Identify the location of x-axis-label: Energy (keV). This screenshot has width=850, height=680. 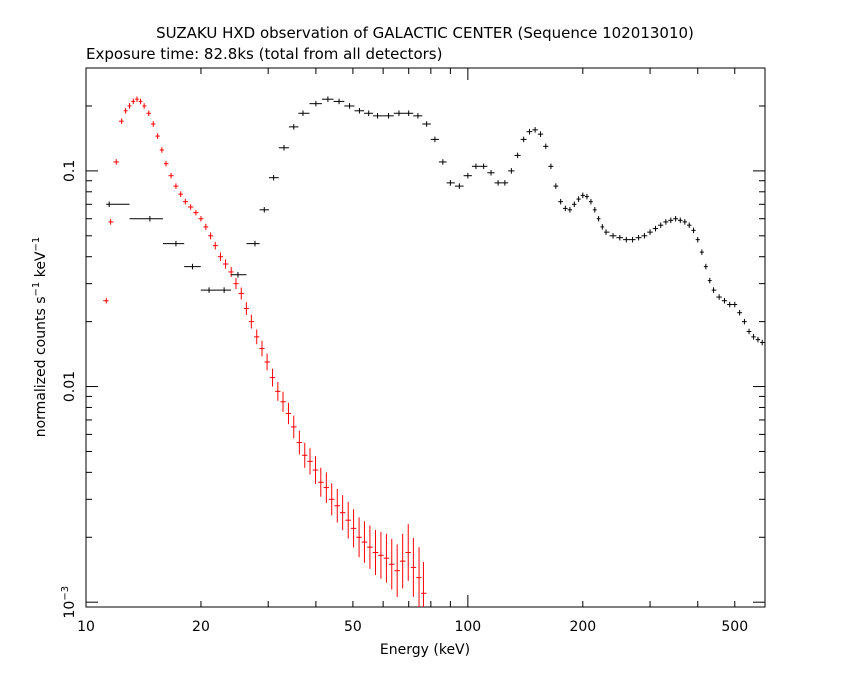
(425, 650).